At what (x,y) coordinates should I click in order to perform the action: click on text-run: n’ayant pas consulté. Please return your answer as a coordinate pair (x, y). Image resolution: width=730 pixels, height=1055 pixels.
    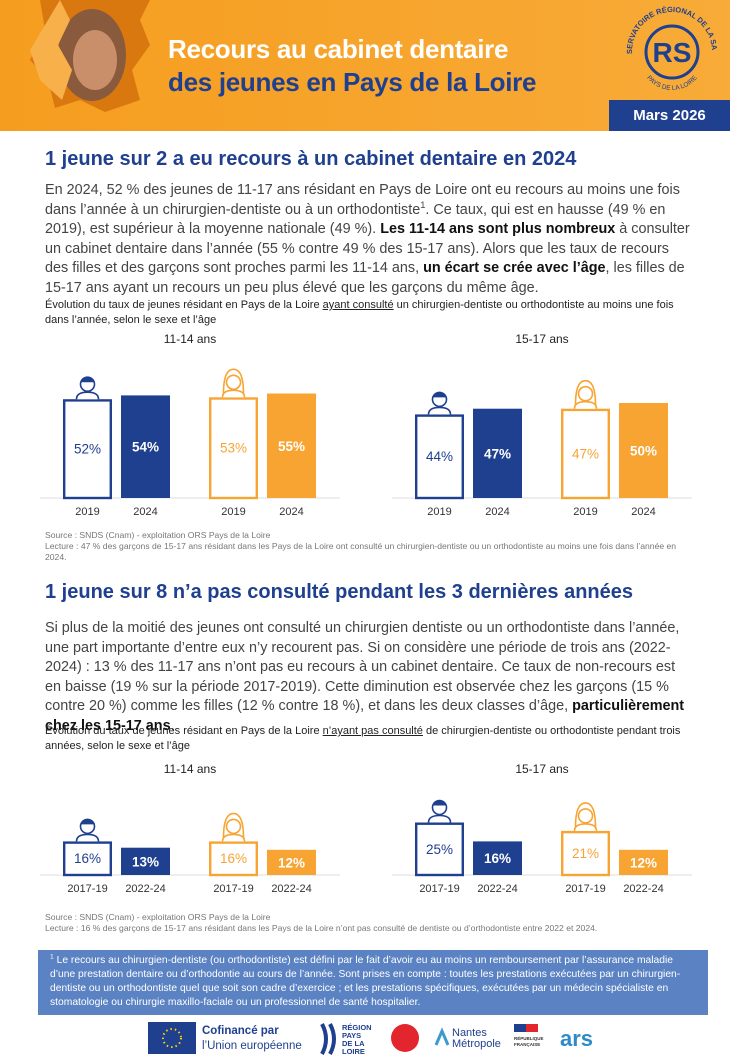
    Looking at the image, I should click on (372, 731).